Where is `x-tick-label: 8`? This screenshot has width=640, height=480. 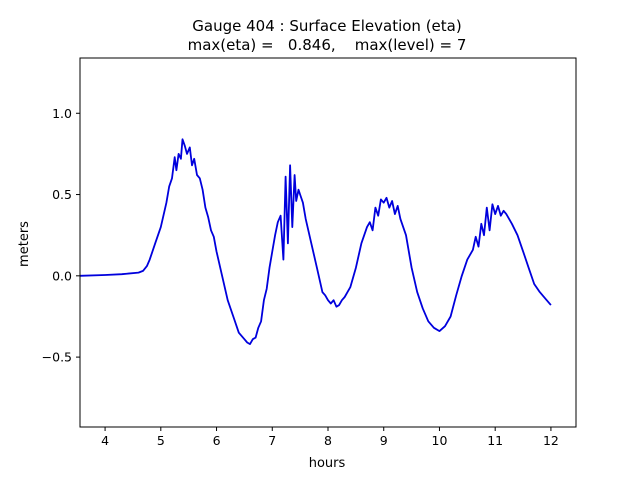
x-tick-label: 8 is located at coordinates (328, 440).